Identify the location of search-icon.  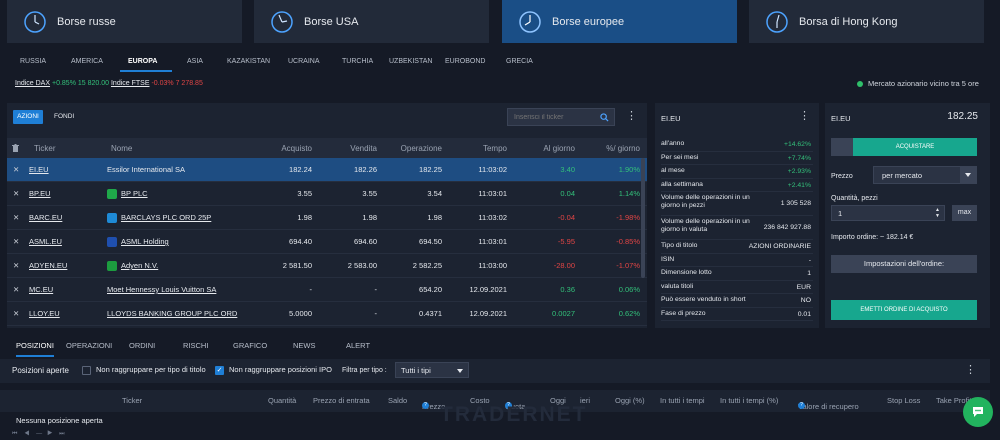
(604, 117).